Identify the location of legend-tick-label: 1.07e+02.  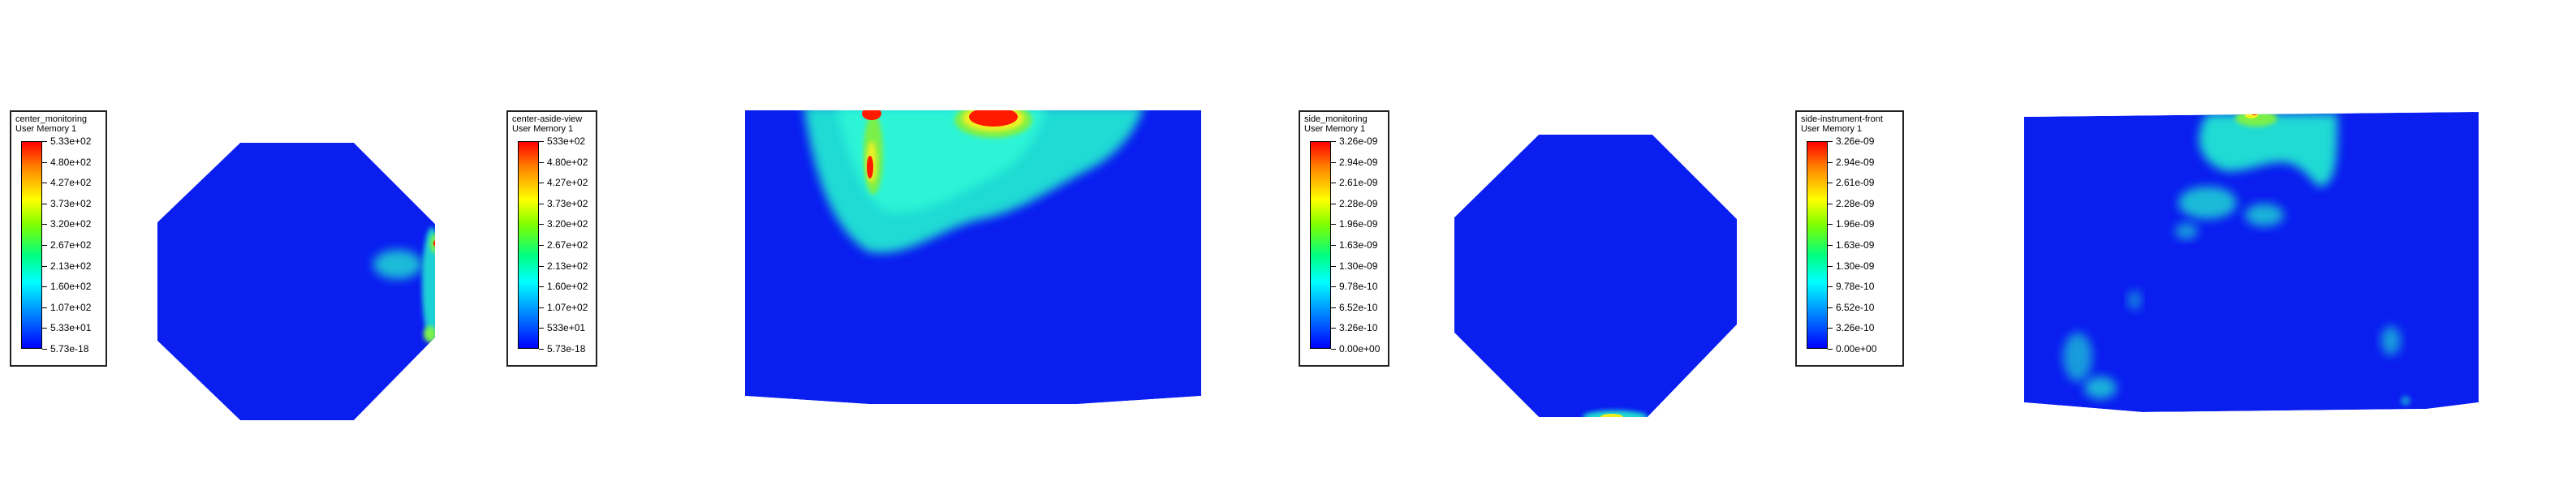
(567, 307).